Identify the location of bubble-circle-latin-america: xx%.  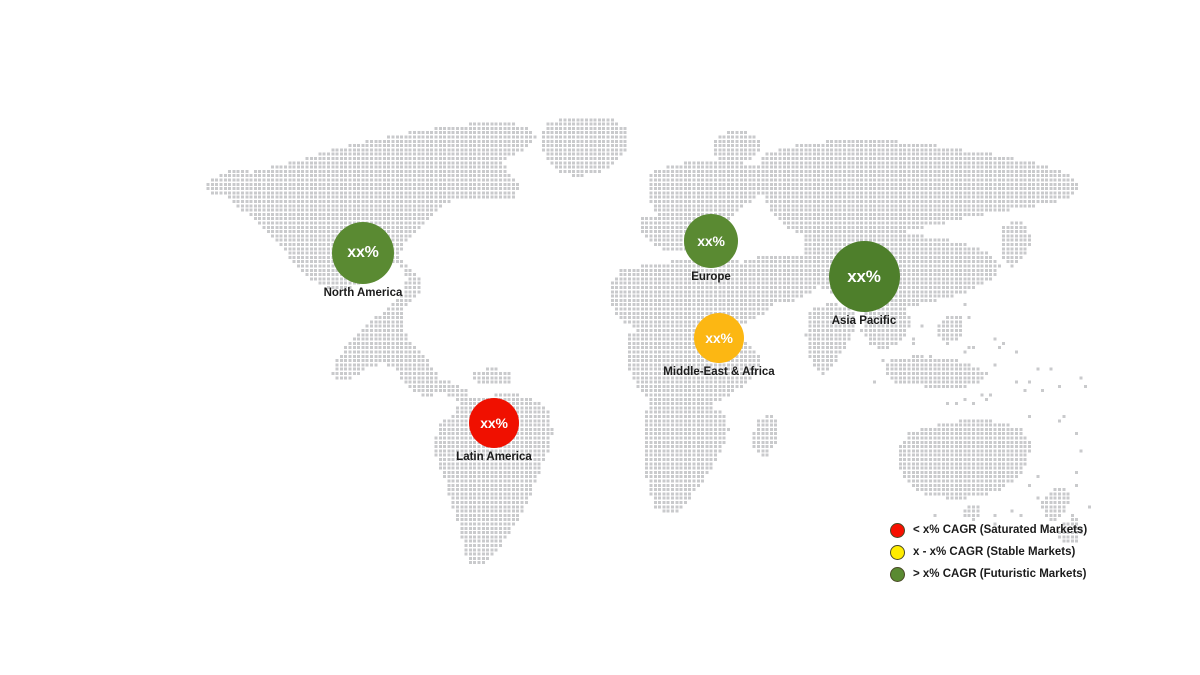
(494, 423).